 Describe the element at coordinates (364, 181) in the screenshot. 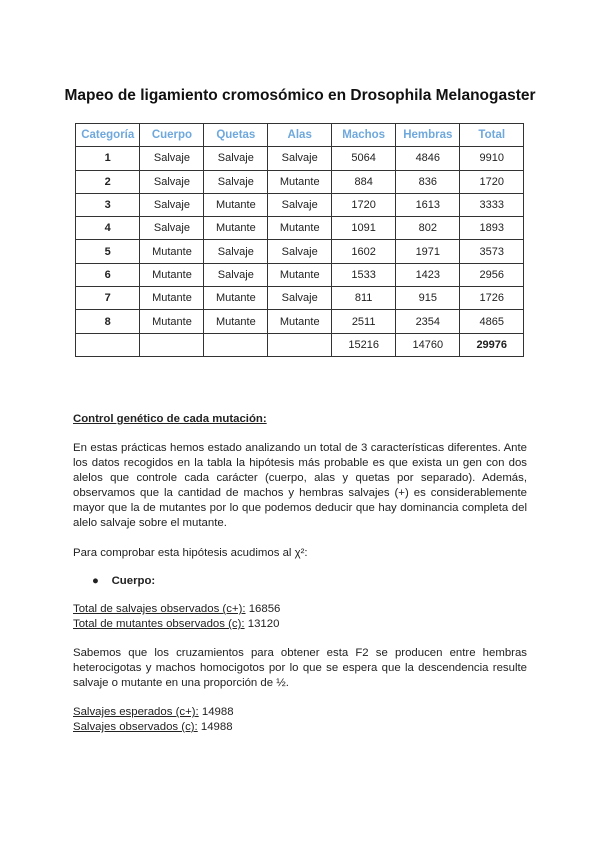

I see `table-cell: 884` at that location.